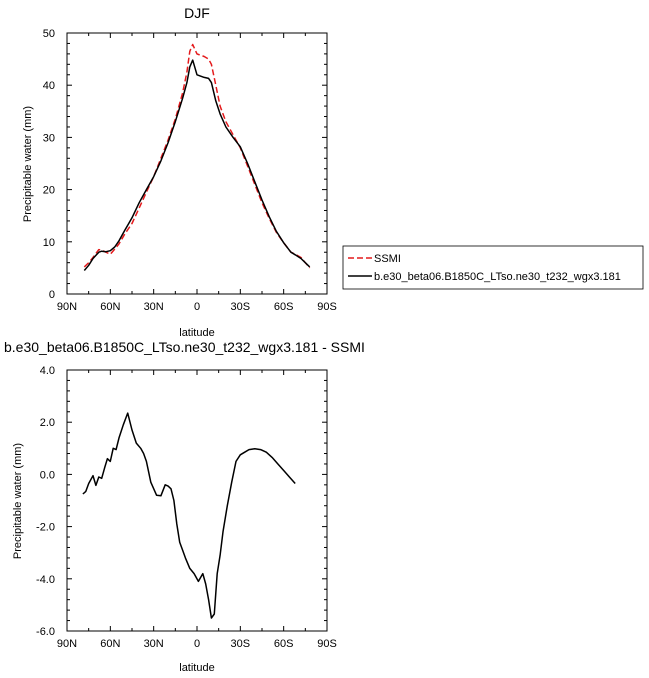 Image resolution: width=649 pixels, height=678 pixels. What do you see at coordinates (197, 13) in the screenshot?
I see `top-chart-title: DJF` at bounding box center [197, 13].